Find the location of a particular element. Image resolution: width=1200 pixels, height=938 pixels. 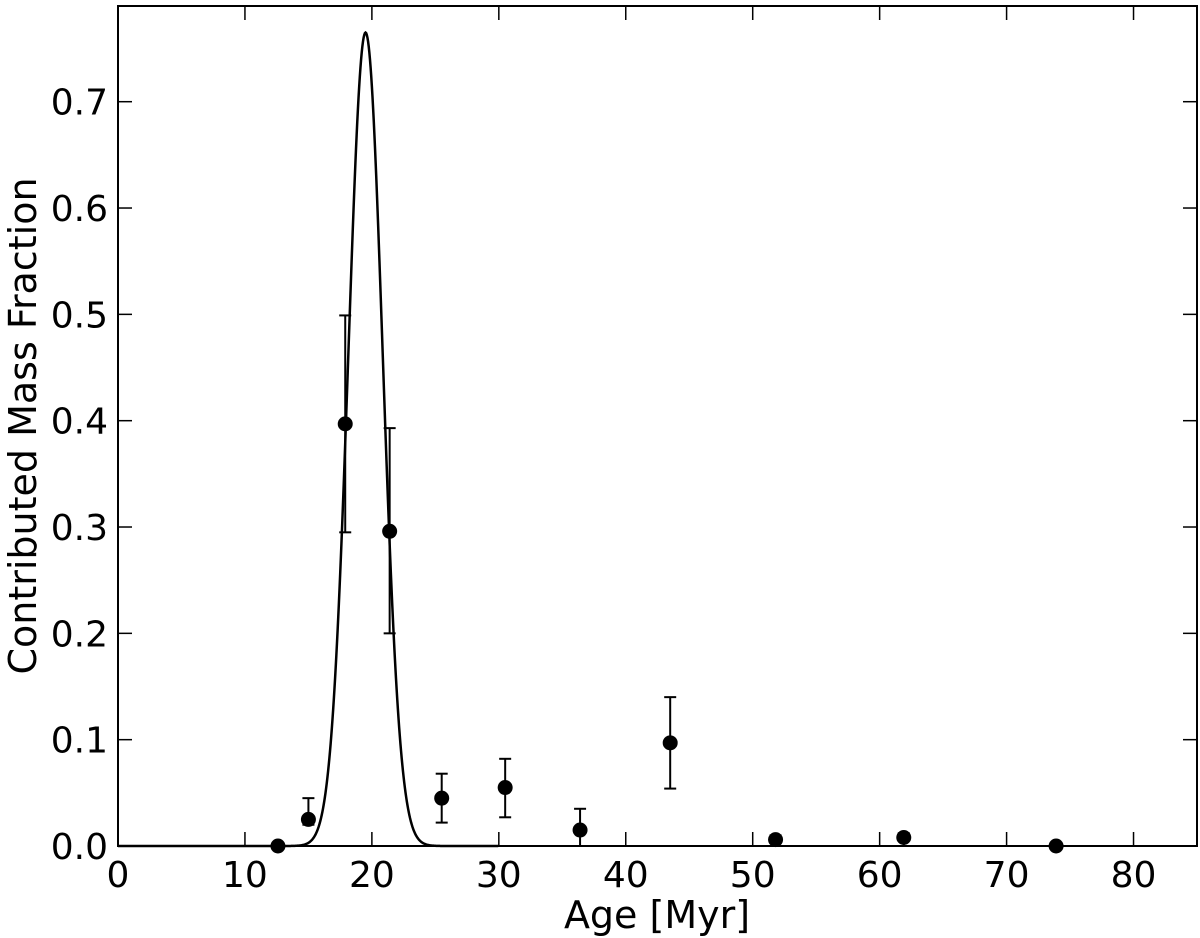

x-tick-label: 10 is located at coordinates (245, 875).